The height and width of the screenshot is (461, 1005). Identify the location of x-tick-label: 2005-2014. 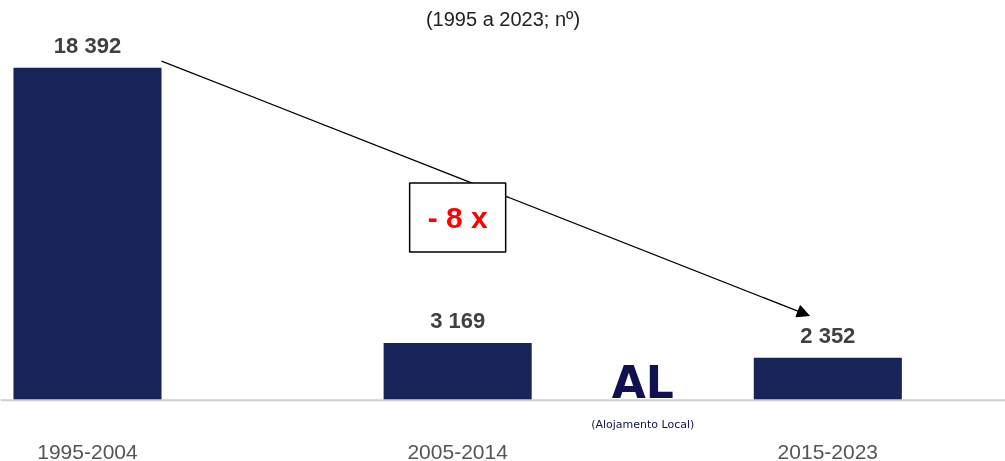
(458, 450).